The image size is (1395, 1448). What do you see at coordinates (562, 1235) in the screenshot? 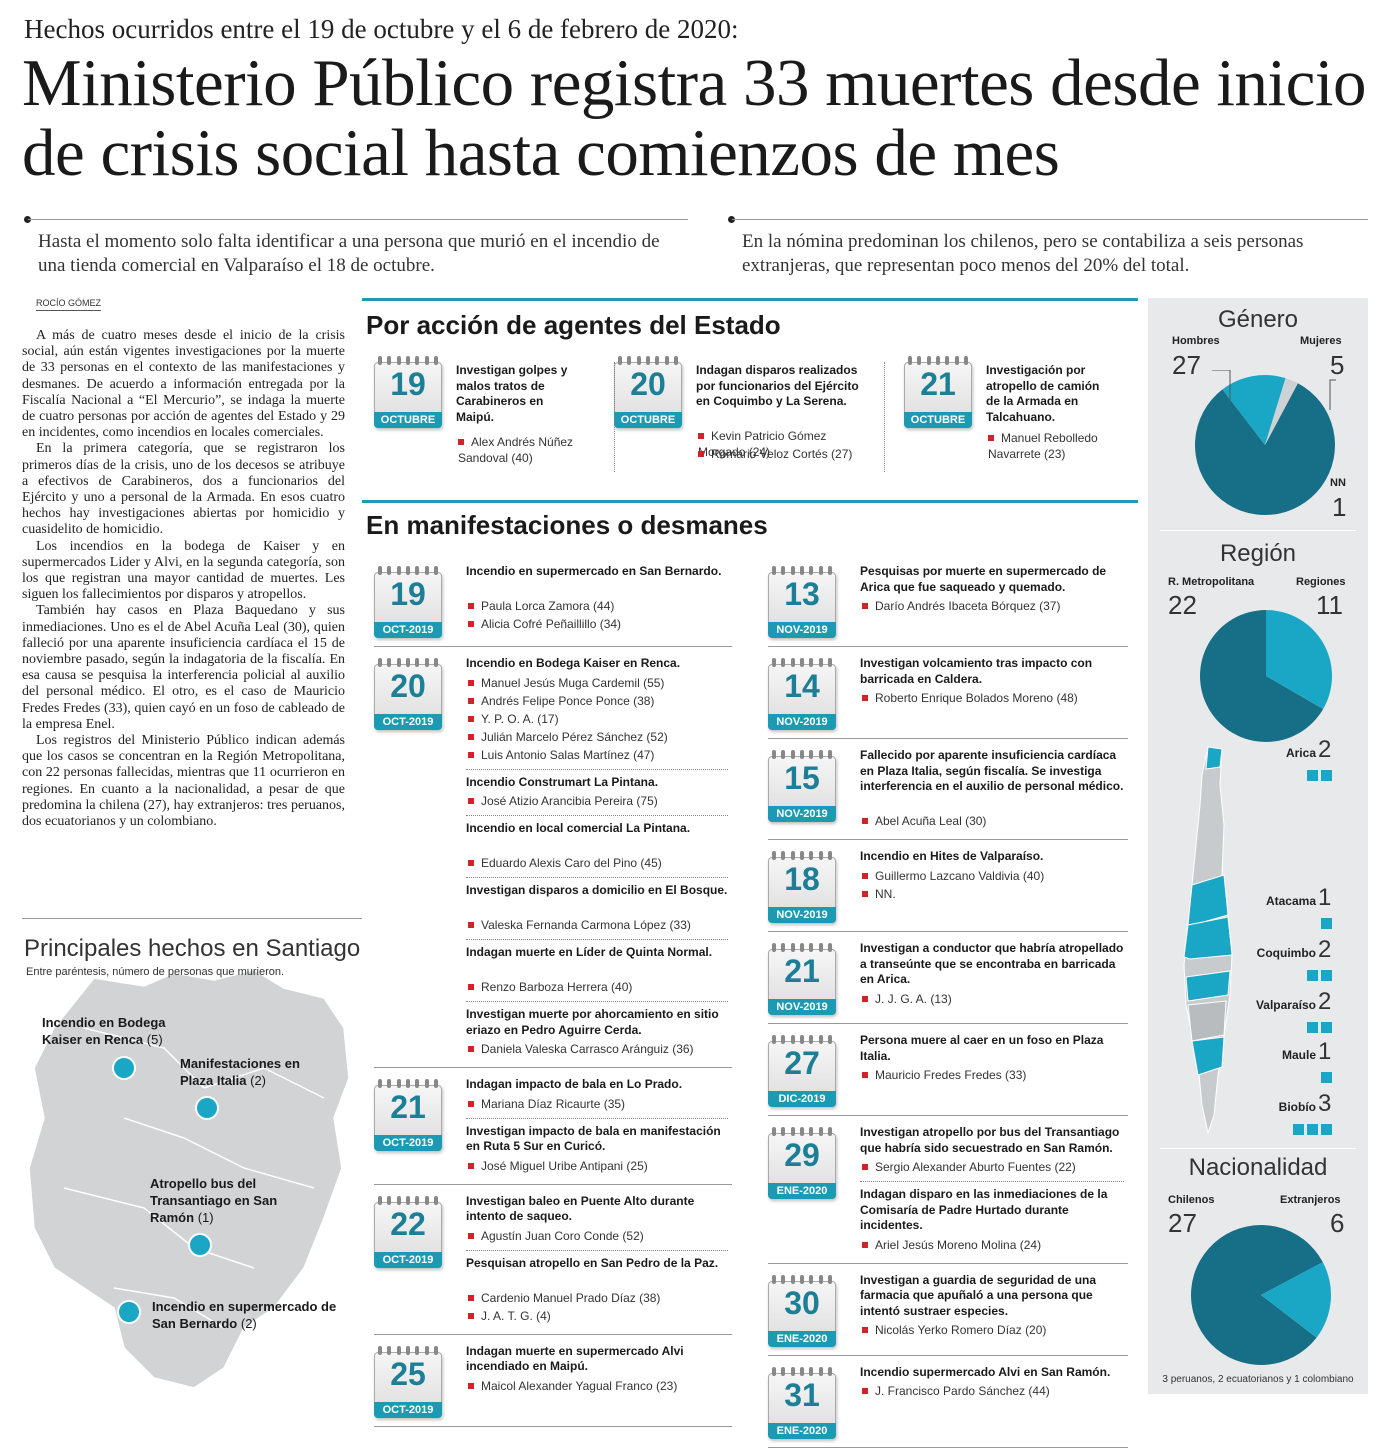
I see `victim-name-text: Agustín Juan Coro Conde (52)` at bounding box center [562, 1235].